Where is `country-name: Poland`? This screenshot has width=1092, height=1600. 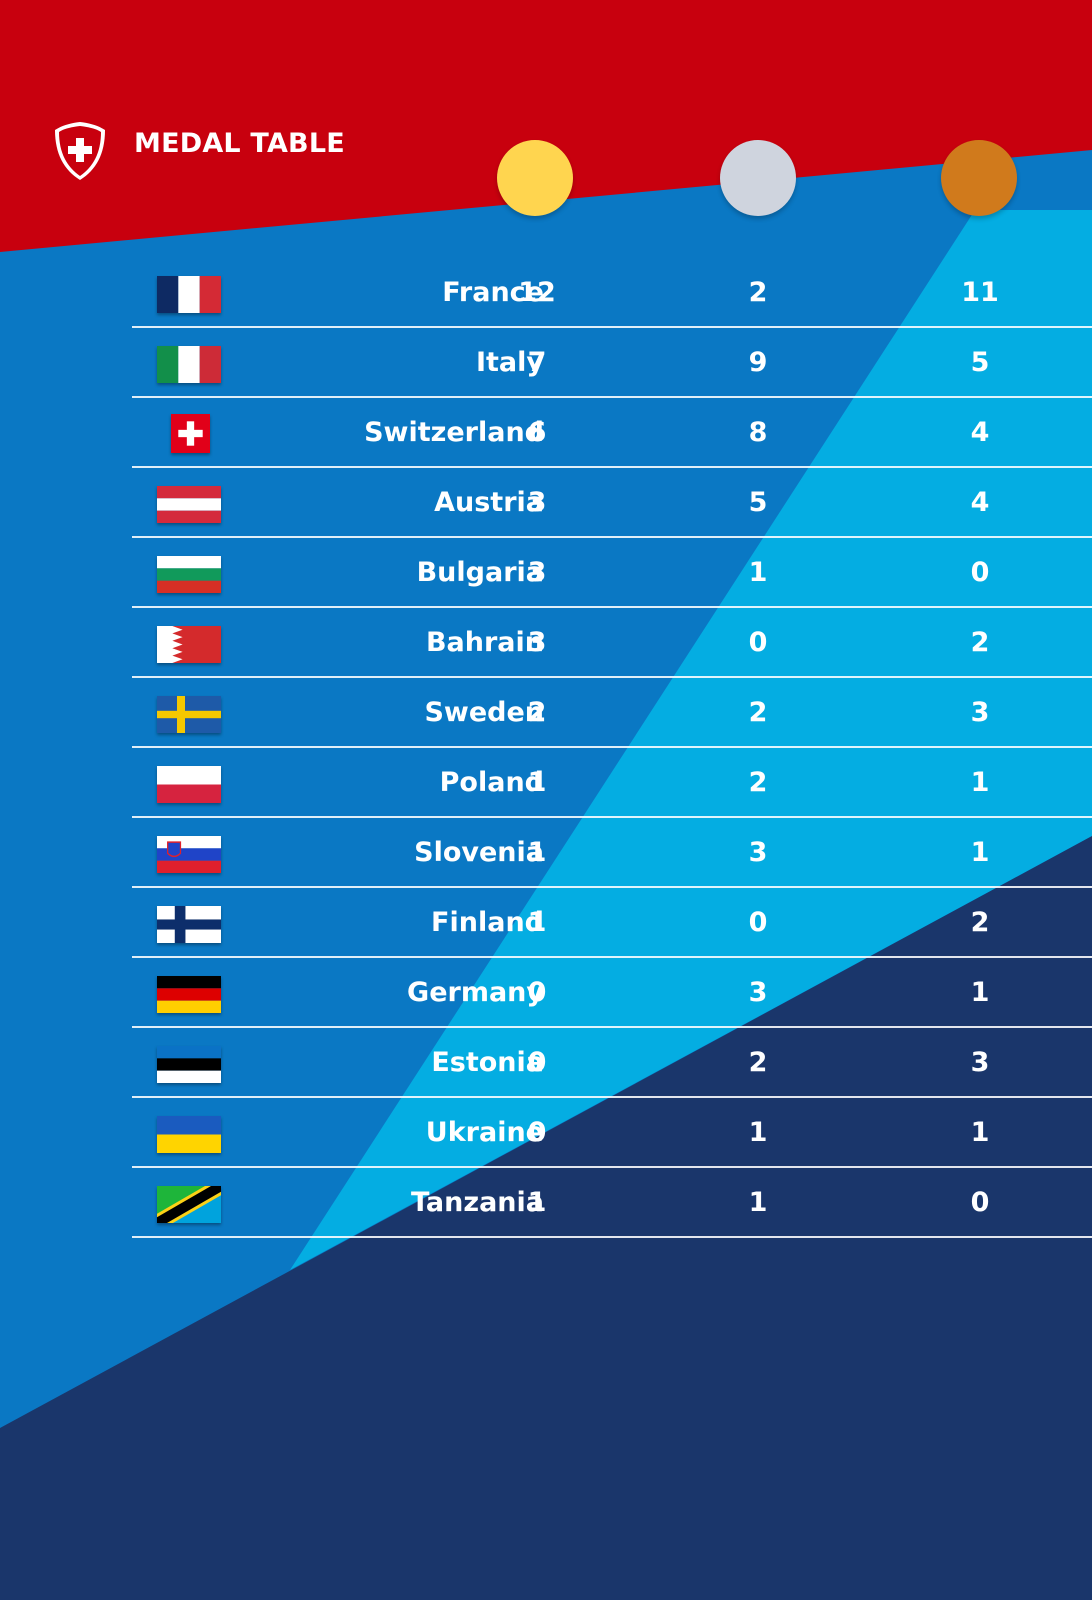 country-name: Poland is located at coordinates (491, 782).